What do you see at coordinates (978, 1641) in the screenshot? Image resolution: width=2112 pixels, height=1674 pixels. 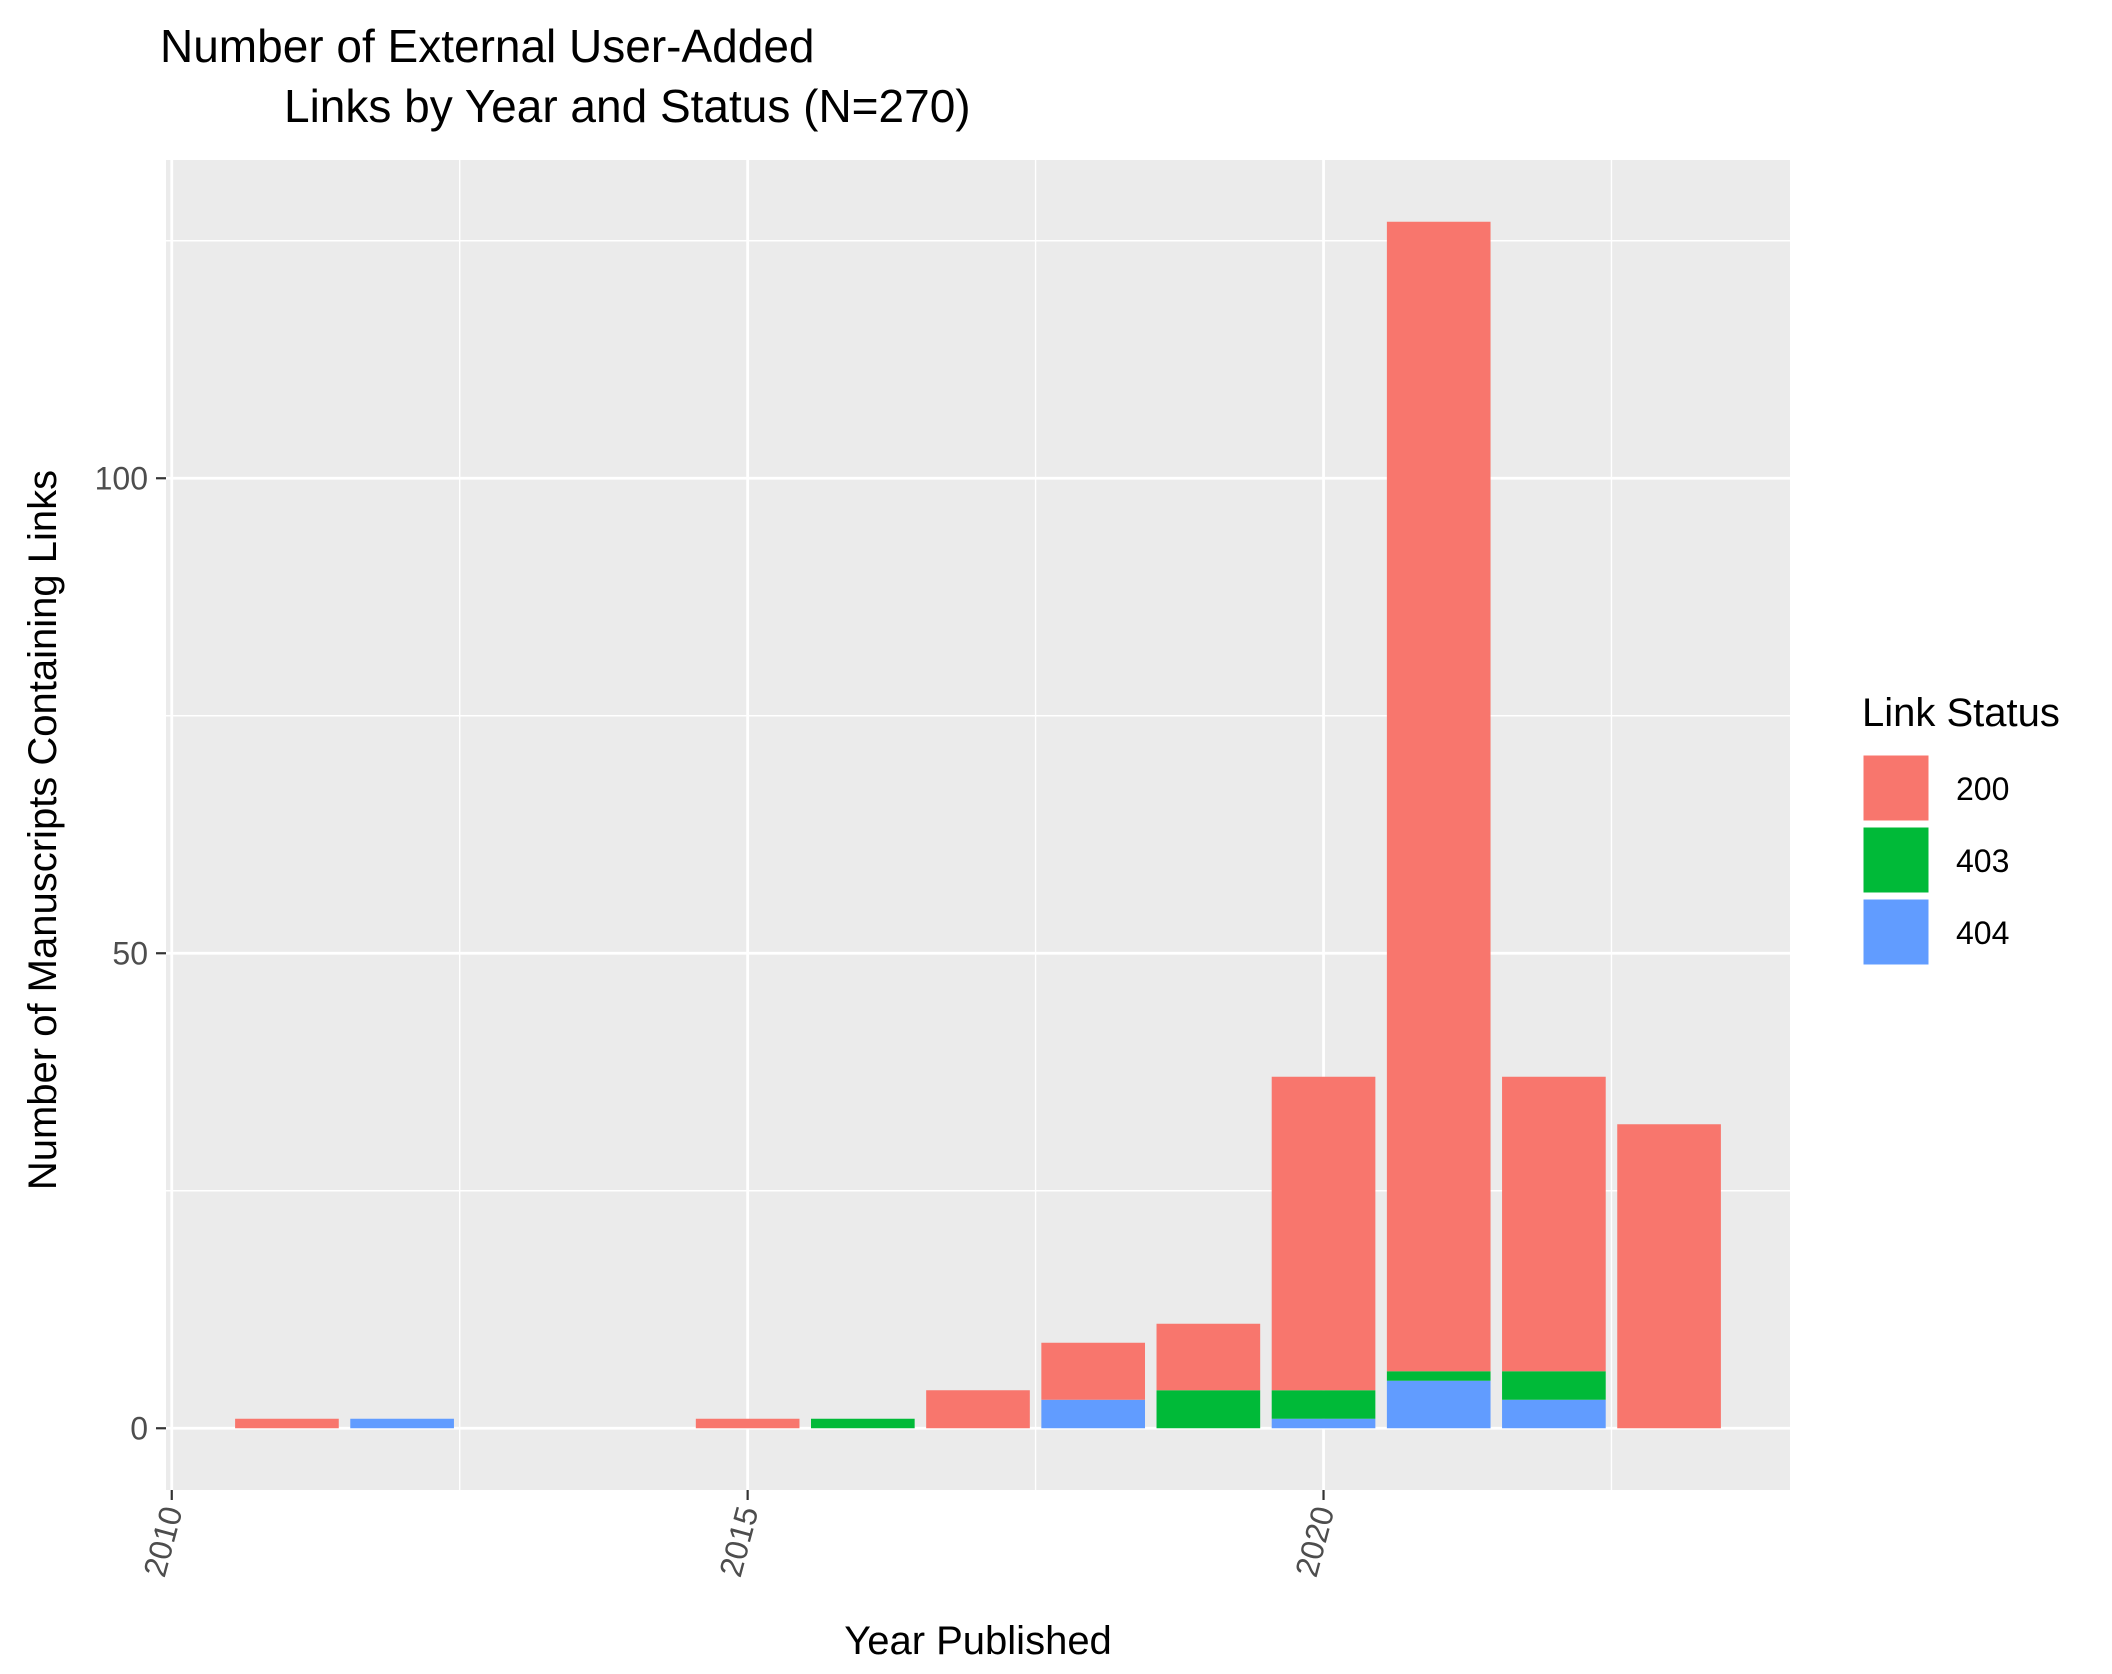 I see `x-axis-title: Year Published` at bounding box center [978, 1641].